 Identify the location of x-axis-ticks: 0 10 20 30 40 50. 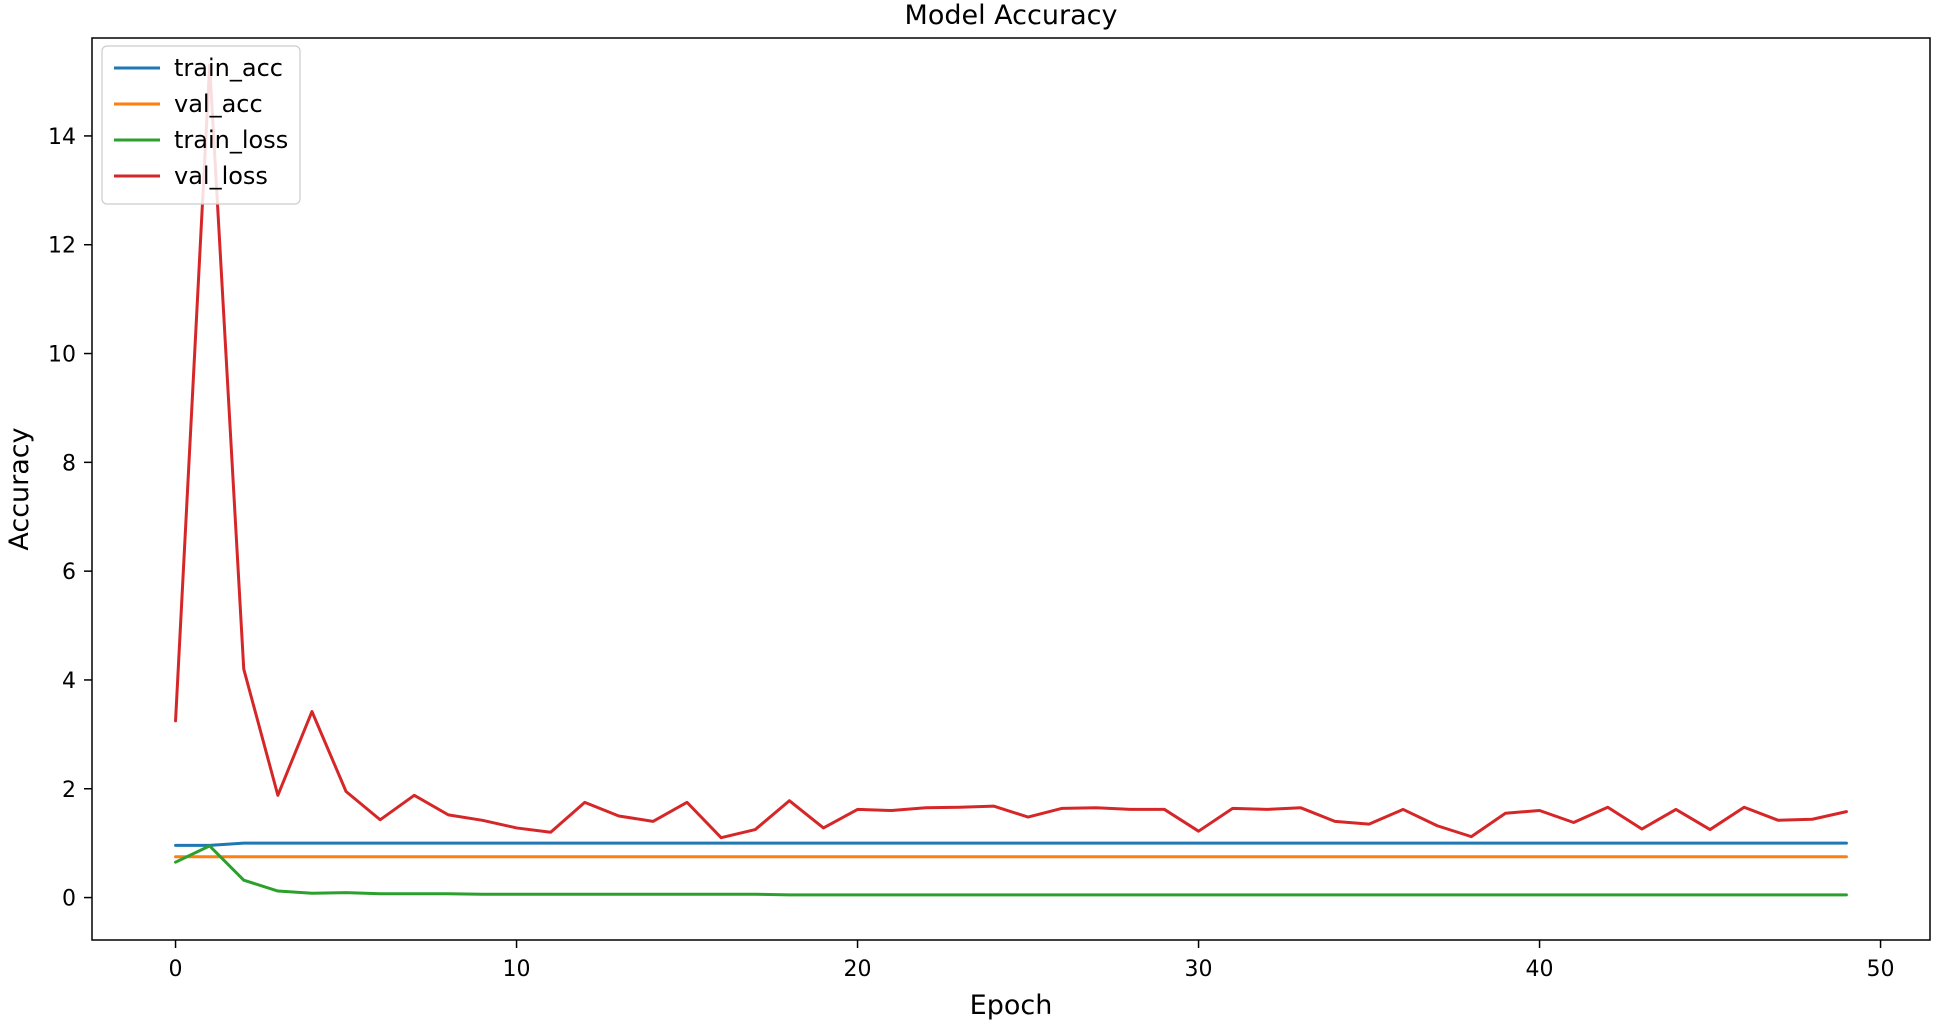
(1032, 961).